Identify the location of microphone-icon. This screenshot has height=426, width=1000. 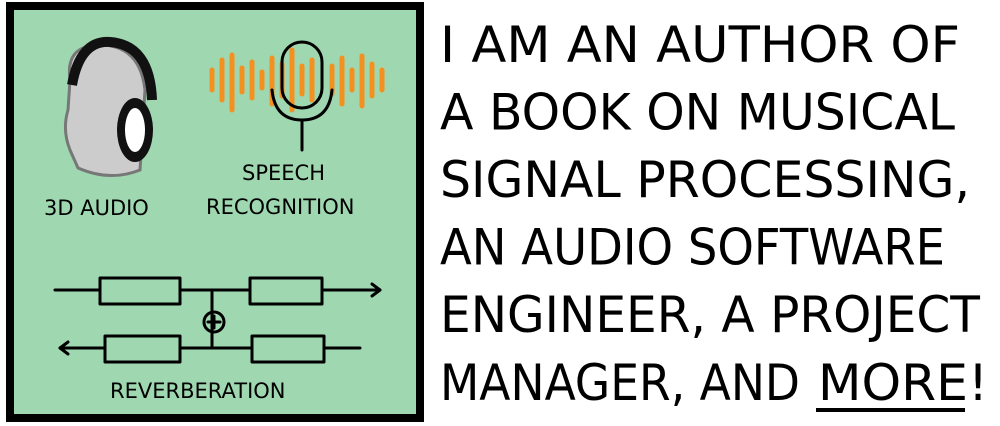
(302, 96).